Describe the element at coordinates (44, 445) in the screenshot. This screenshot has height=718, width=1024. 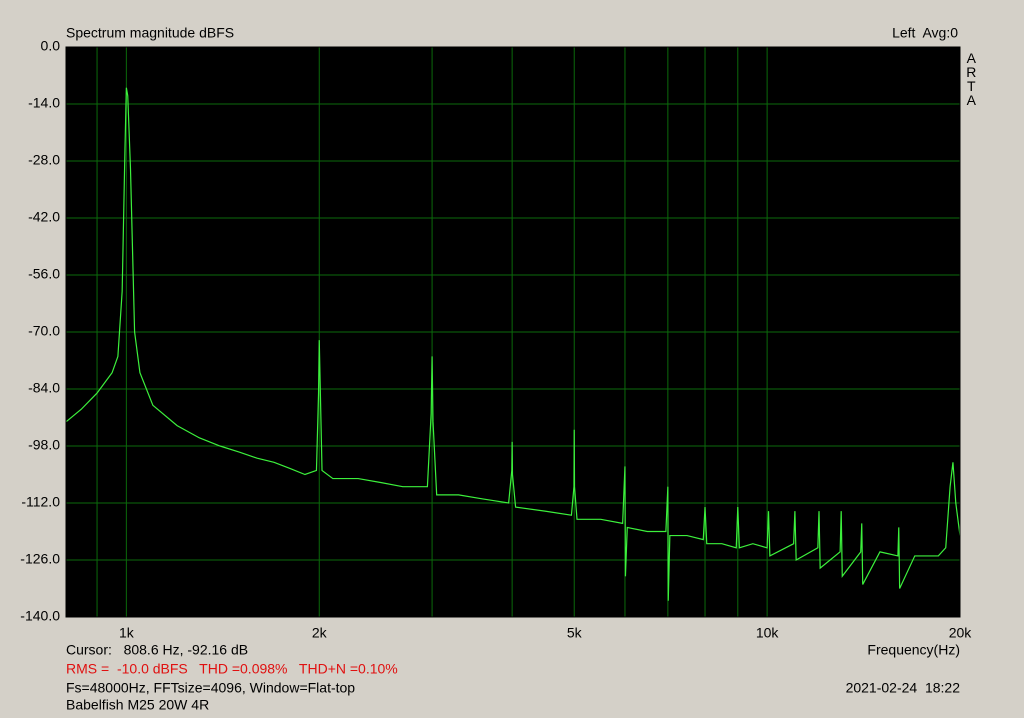
I see `y-tick-label: -98.0` at that location.